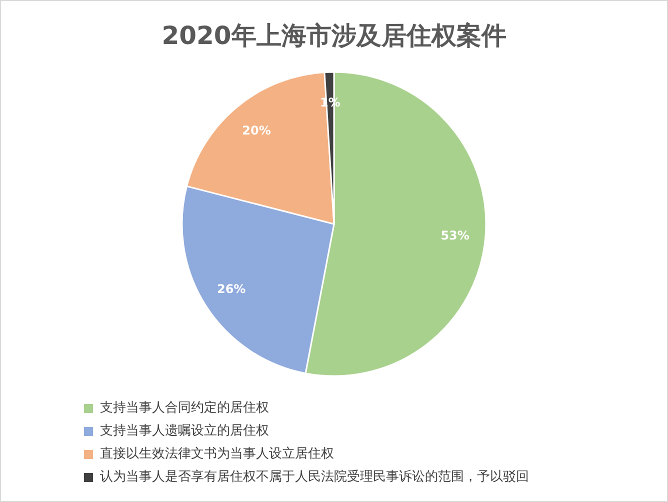  Describe the element at coordinates (184, 408) in the screenshot. I see `legend-label: 支持当事人合同约定的居住权` at that location.